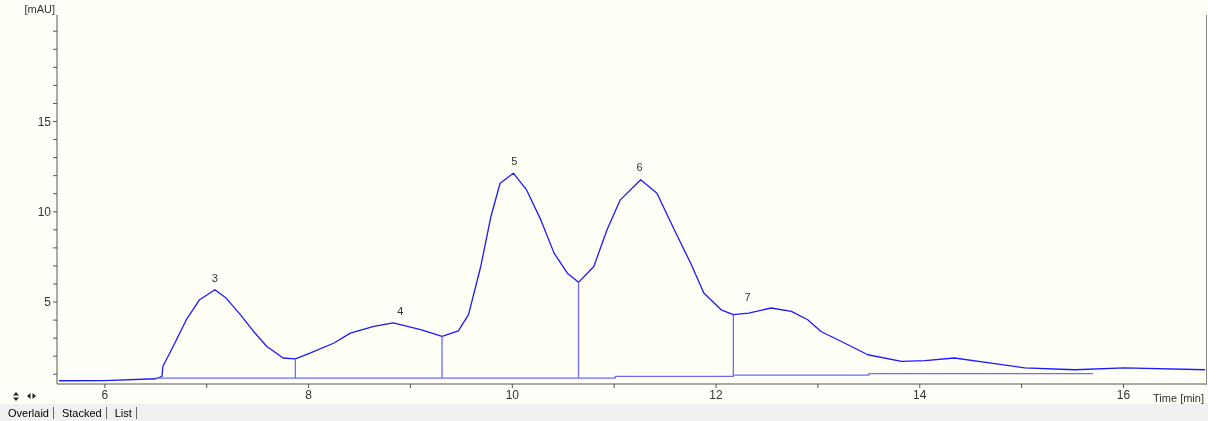 The width and height of the screenshot is (1208, 421). What do you see at coordinates (1178, 398) in the screenshot?
I see `x-axis-title: Time [min]` at bounding box center [1178, 398].